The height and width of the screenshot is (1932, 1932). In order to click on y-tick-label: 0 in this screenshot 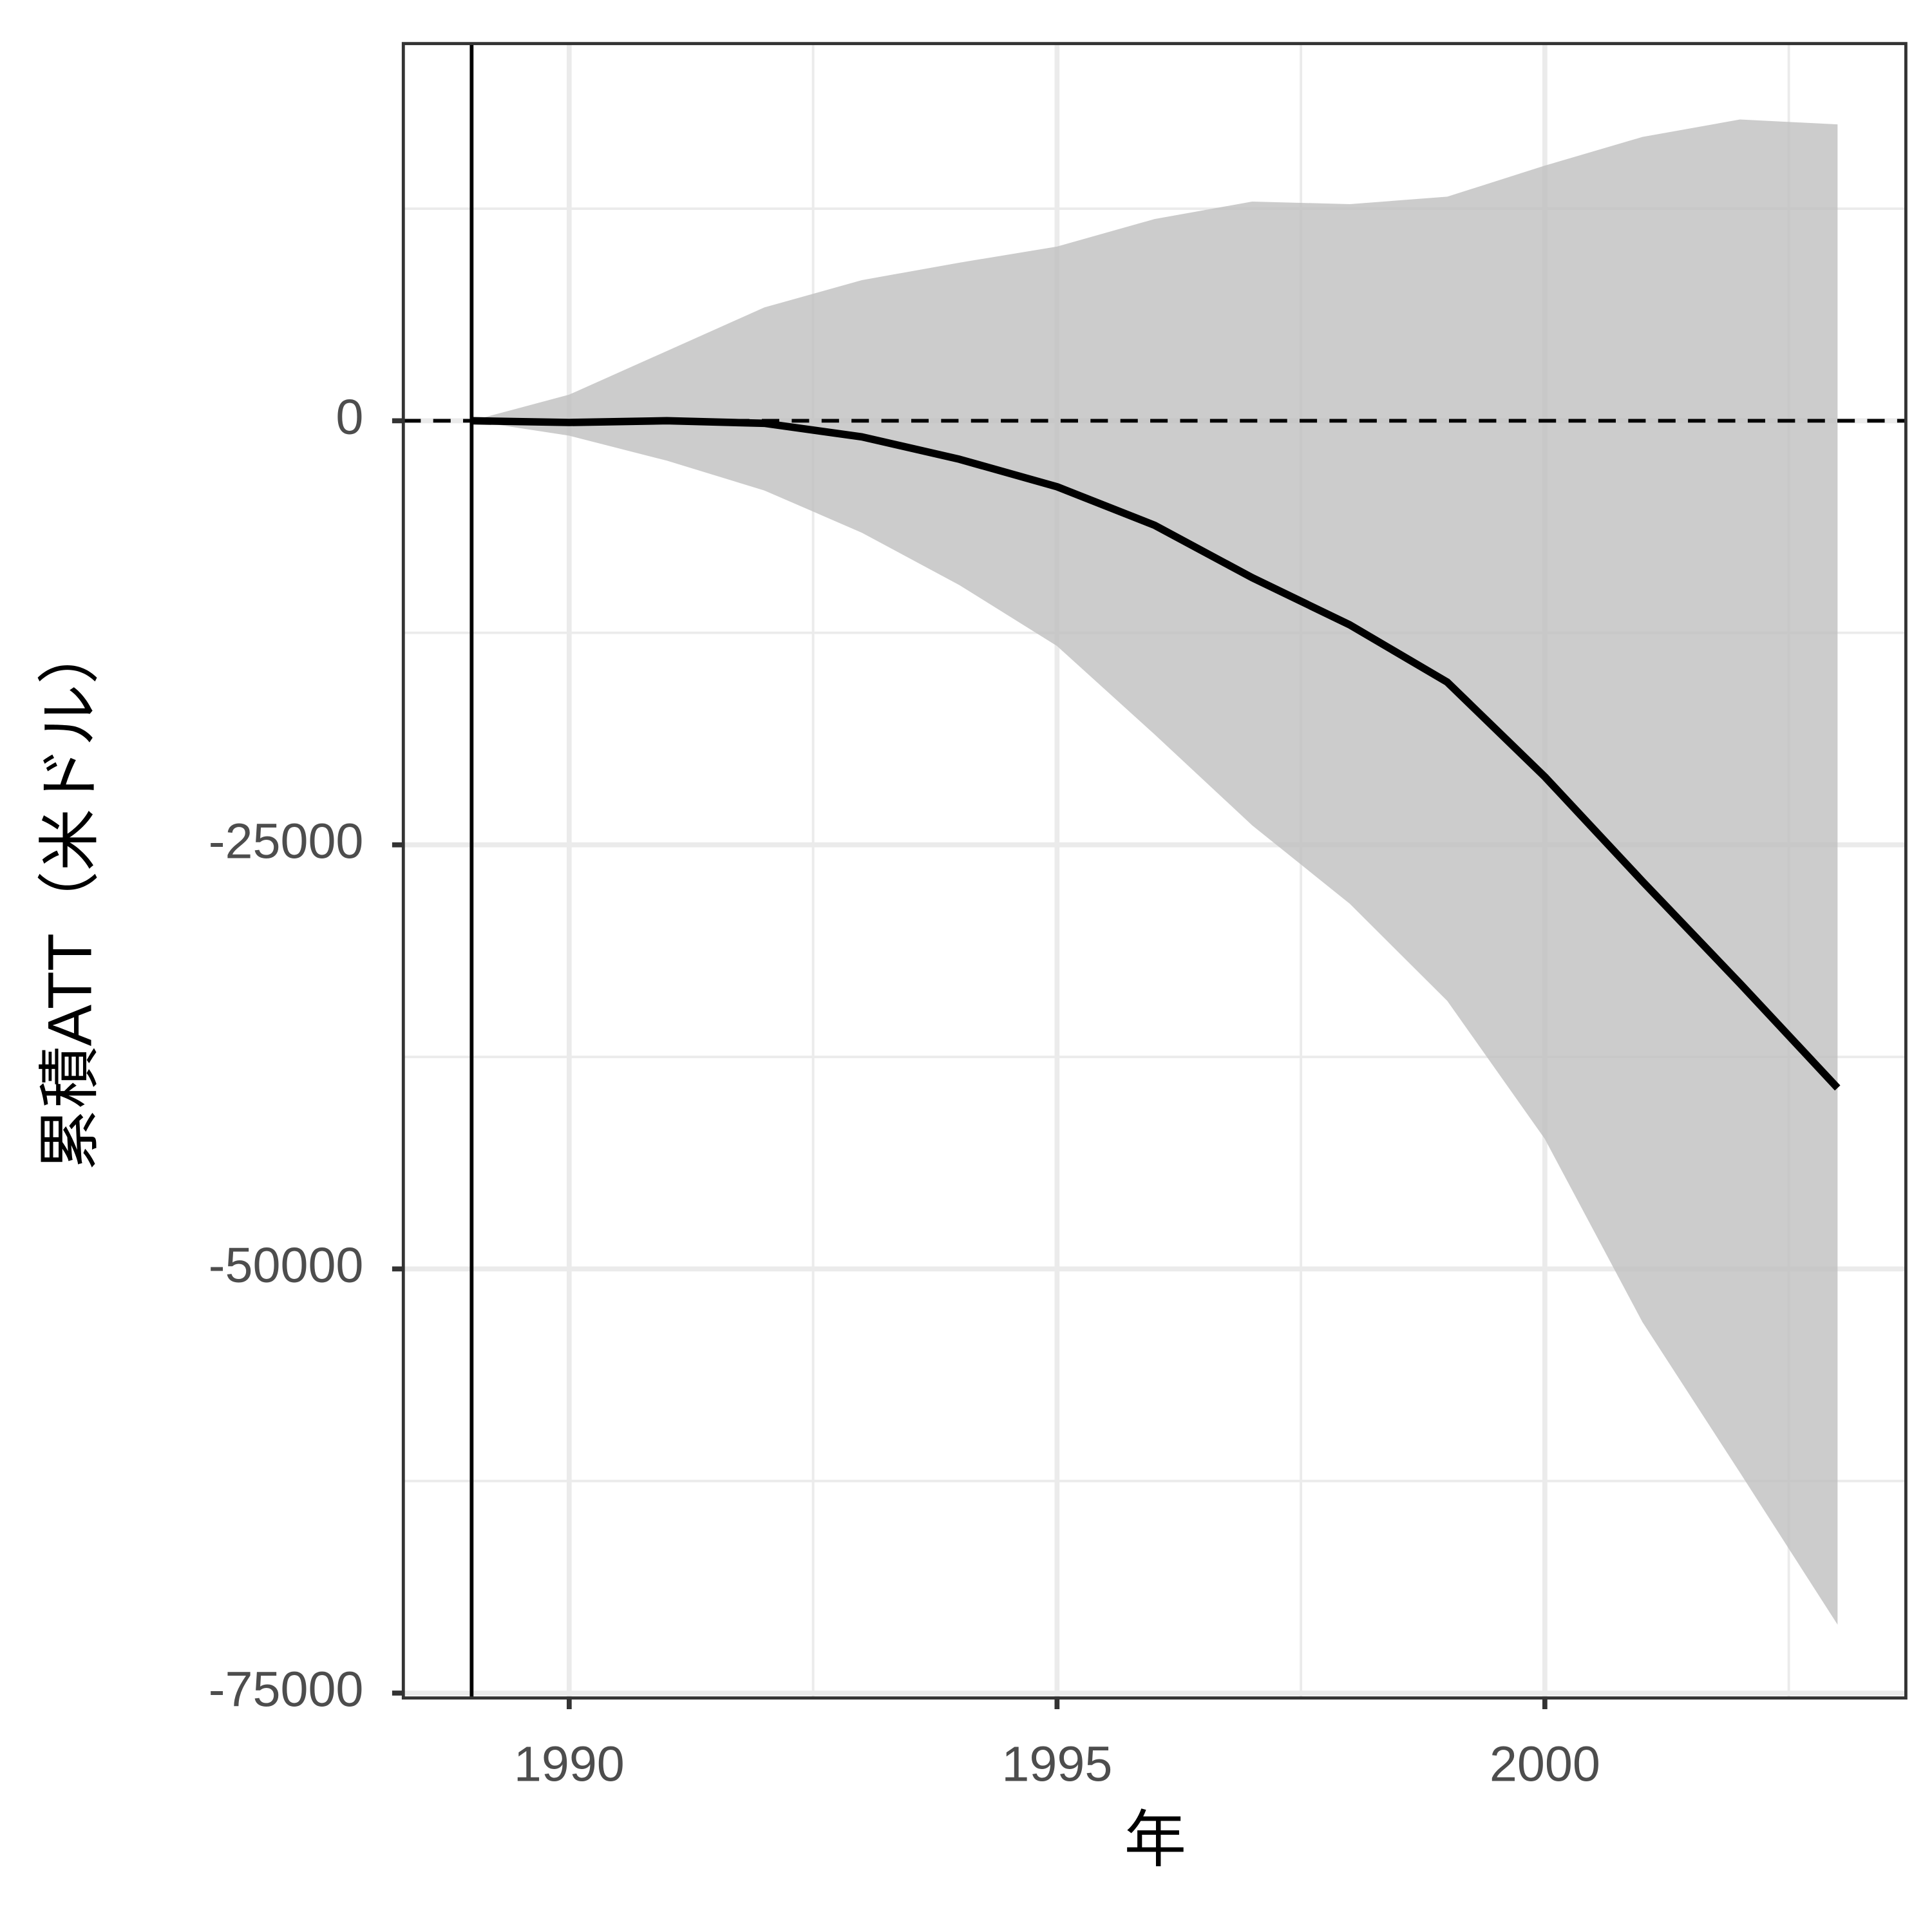, I will do `click(350, 417)`.